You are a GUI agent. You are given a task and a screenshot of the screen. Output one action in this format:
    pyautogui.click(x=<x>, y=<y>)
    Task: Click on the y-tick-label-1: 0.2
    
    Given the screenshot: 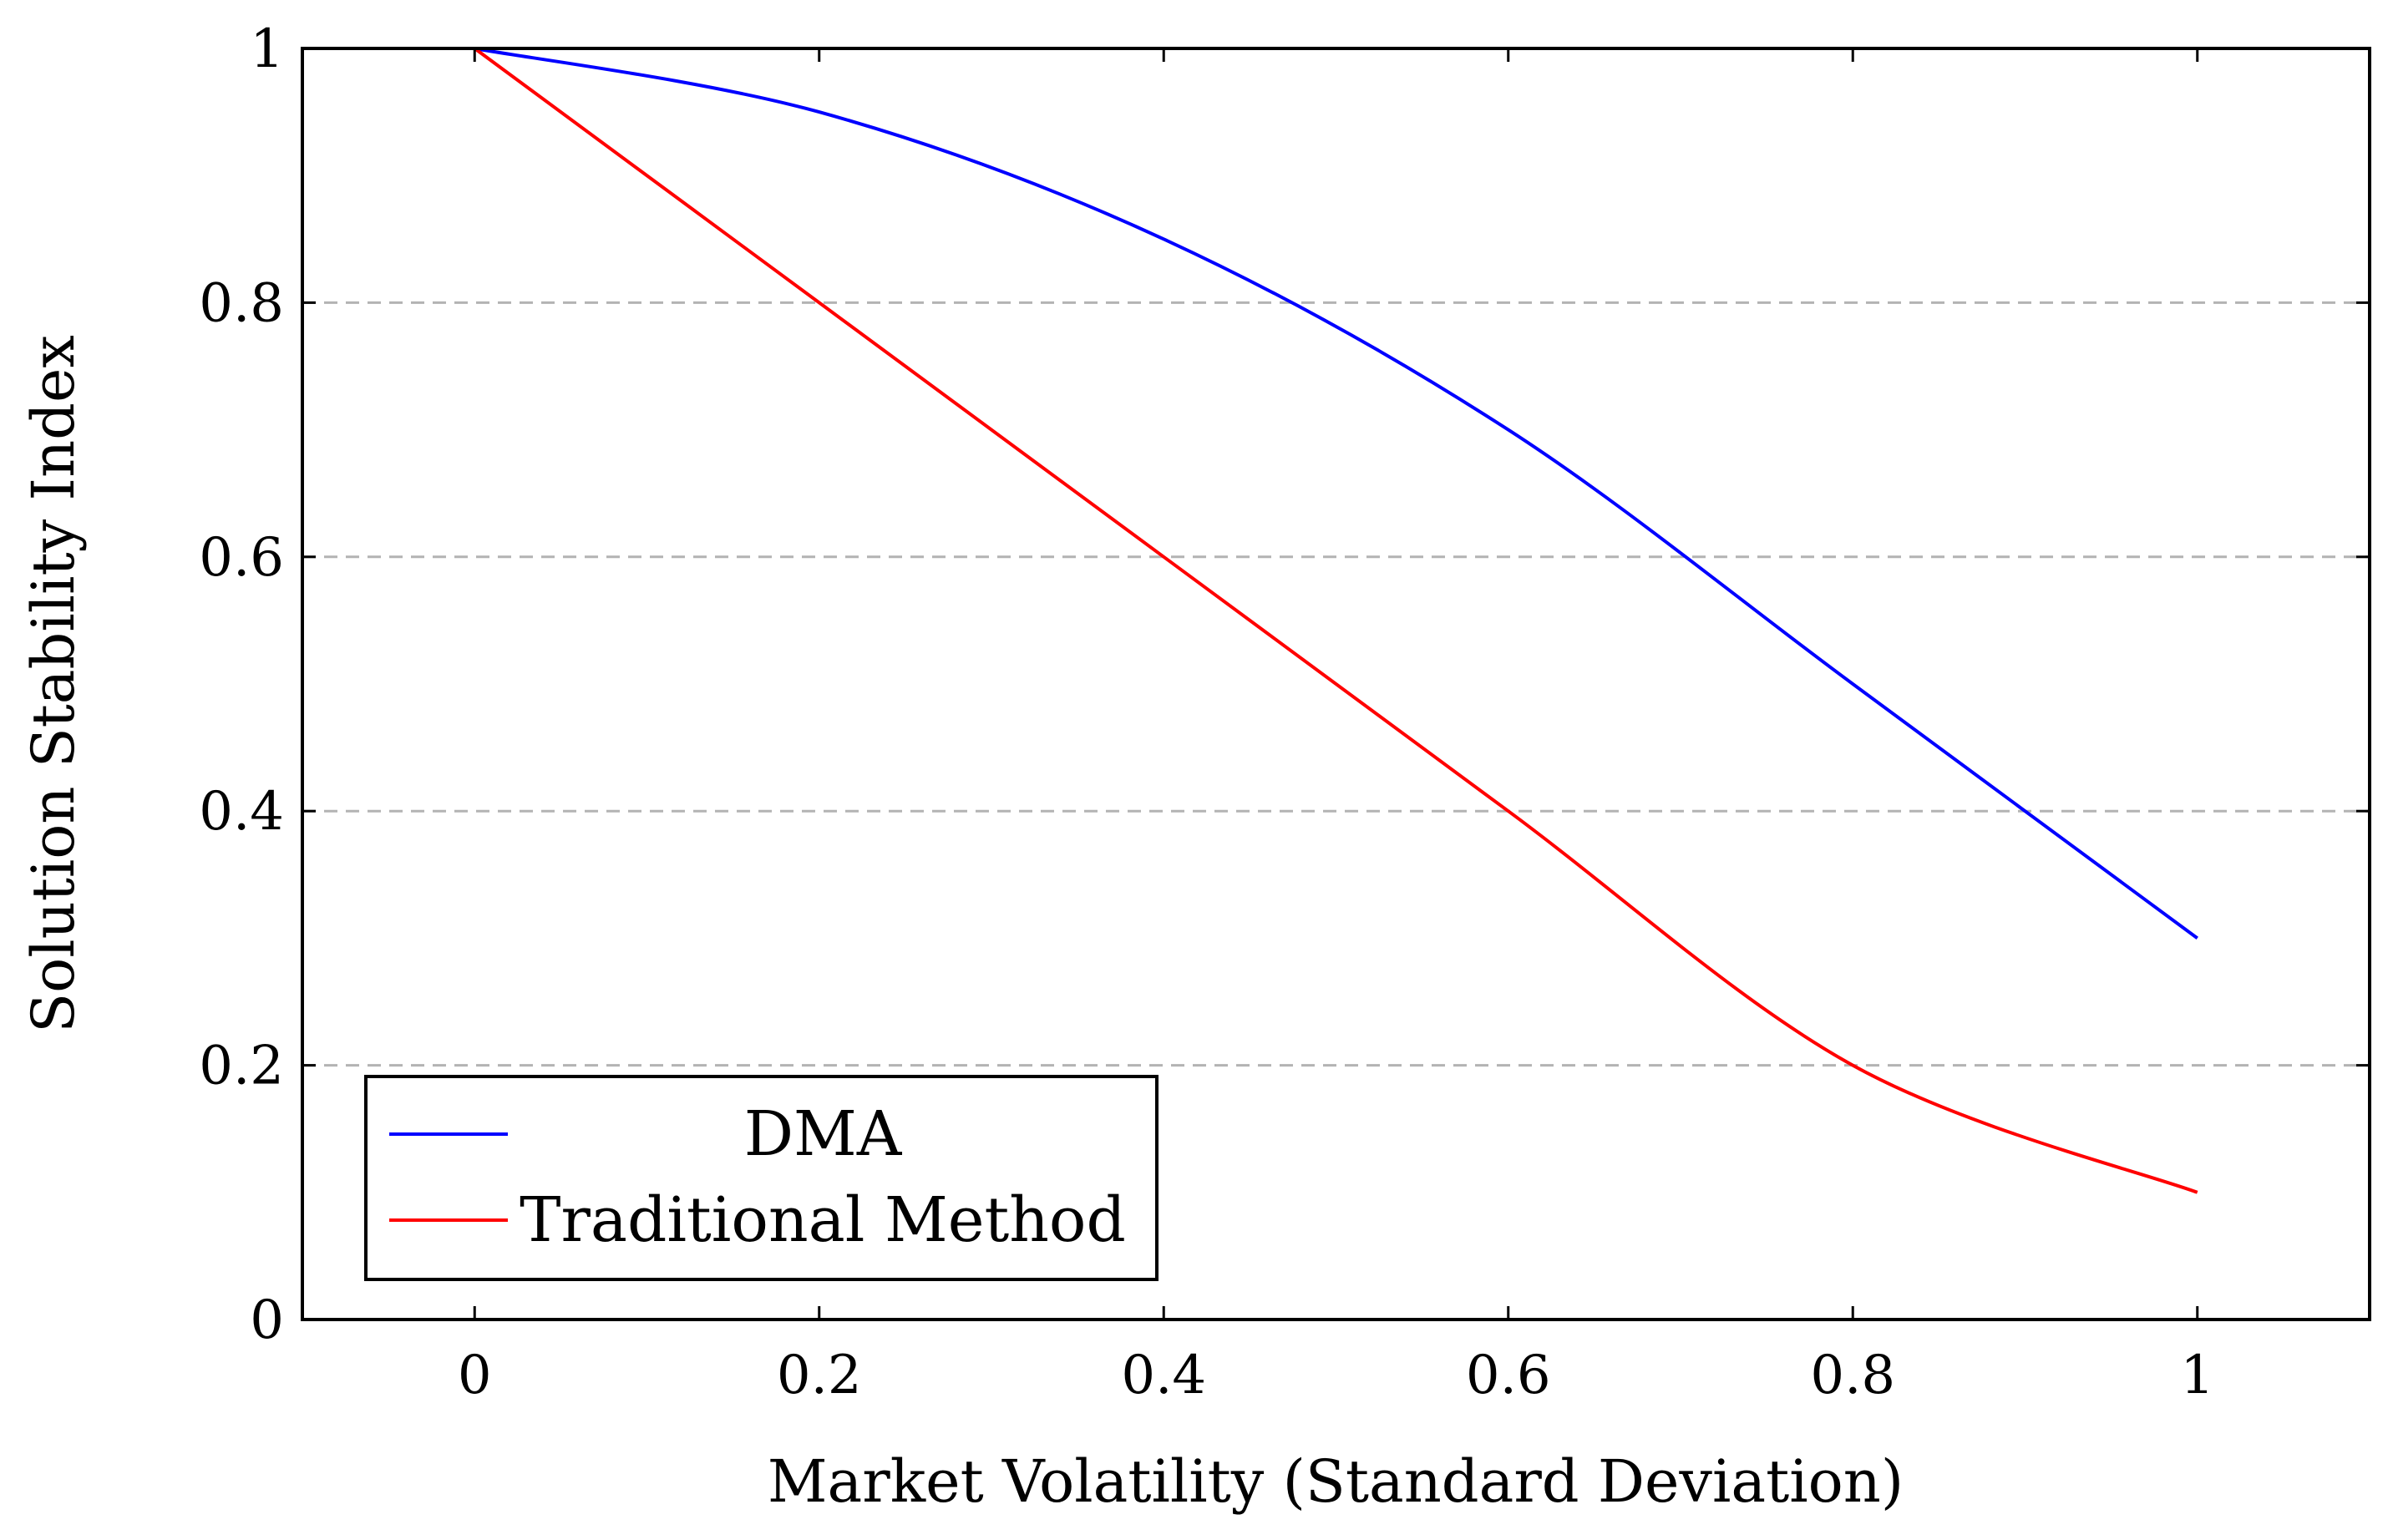 What is the action you would take?
    pyautogui.click(x=241, y=1067)
    